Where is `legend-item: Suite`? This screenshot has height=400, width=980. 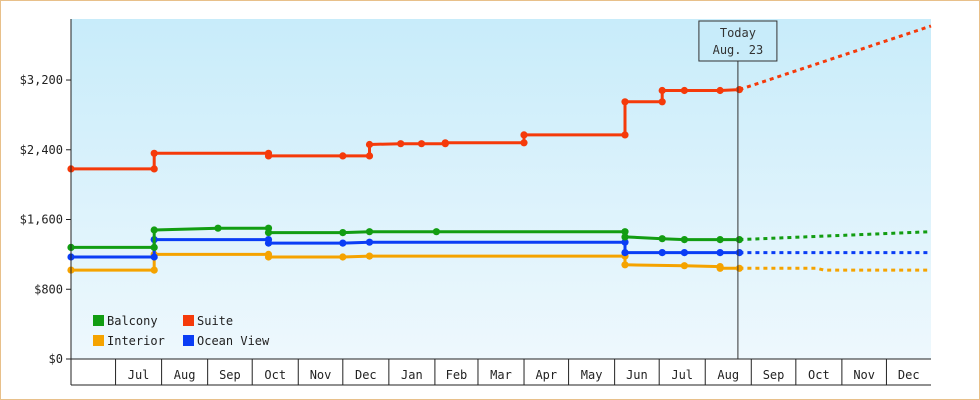
legend-item: Suite is located at coordinates (208, 321).